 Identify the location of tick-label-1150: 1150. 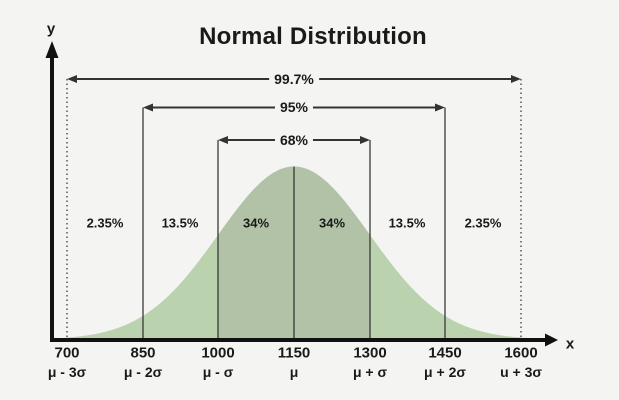
(294, 353).